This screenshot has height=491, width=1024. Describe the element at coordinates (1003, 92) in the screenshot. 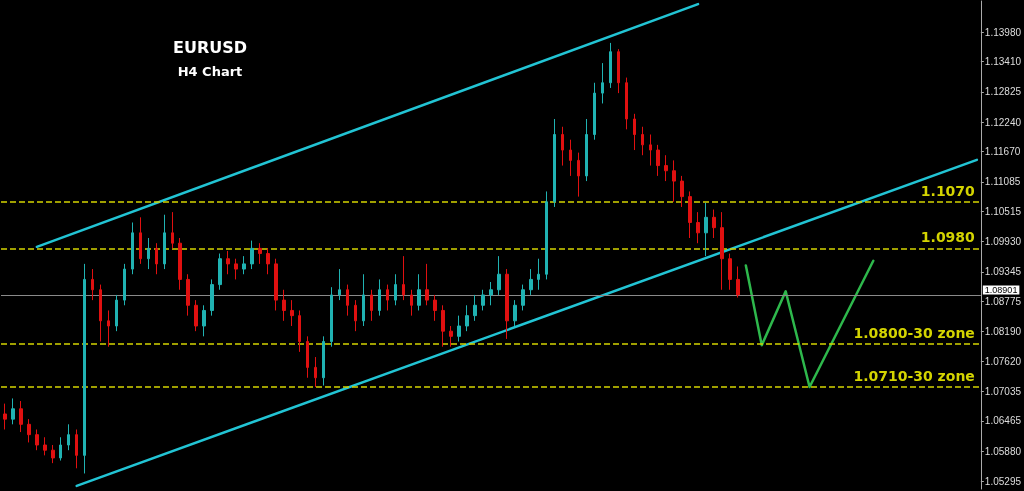

I see `y-tick-label: 1.12825` at that location.